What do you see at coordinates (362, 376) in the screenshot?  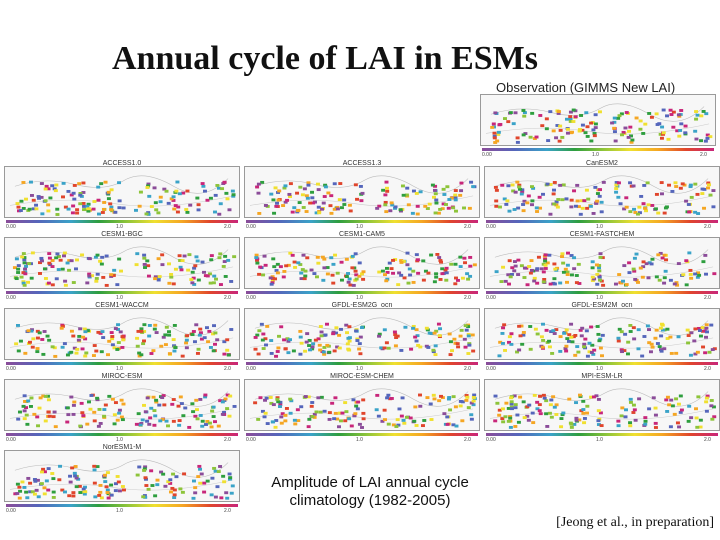 I see `model-label: MIROC-ESM-CHEM` at bounding box center [362, 376].